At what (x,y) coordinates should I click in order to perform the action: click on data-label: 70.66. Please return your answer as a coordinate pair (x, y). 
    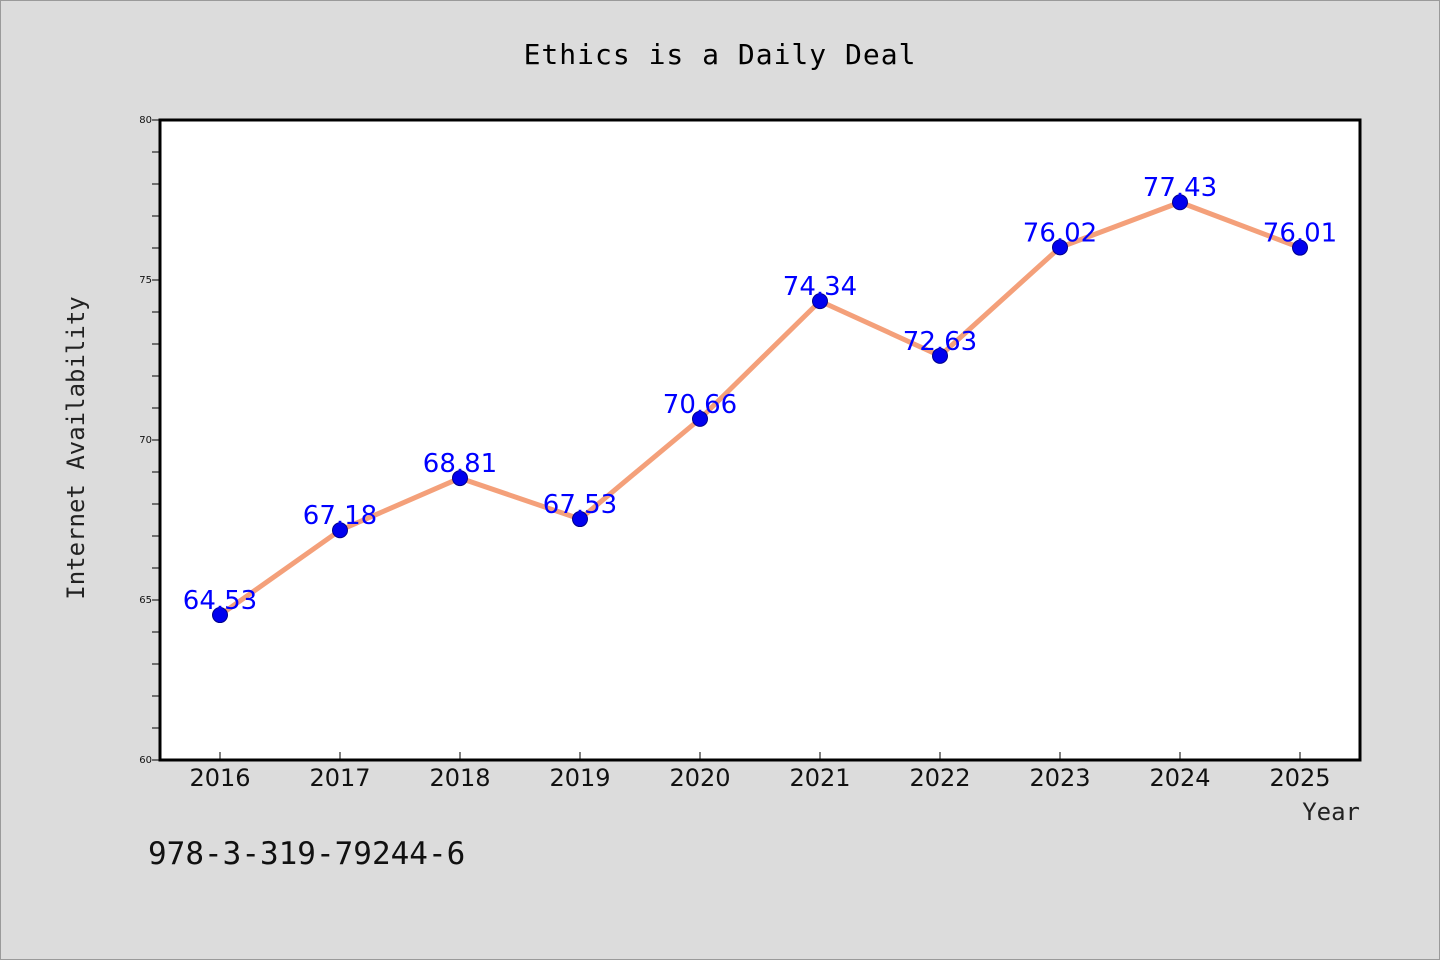
    Looking at the image, I should click on (700, 405).